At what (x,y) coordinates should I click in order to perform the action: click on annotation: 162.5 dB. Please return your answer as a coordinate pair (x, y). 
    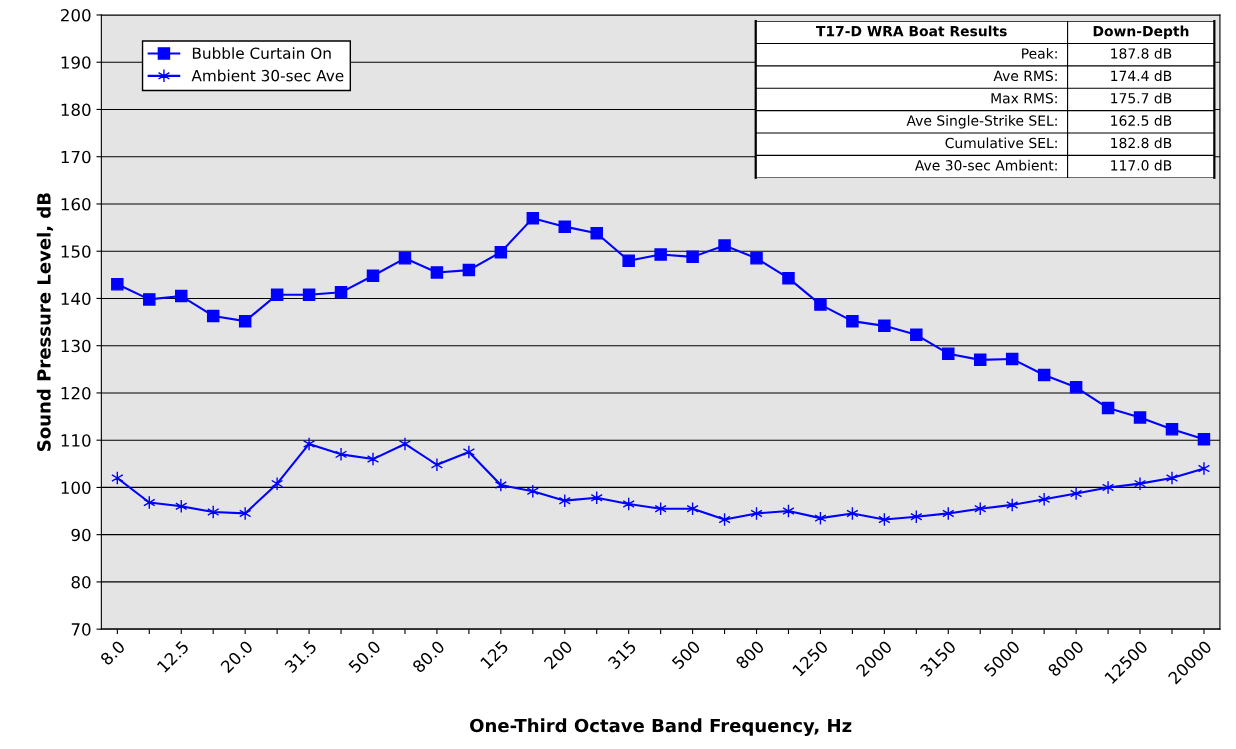
    Looking at the image, I should click on (1141, 120).